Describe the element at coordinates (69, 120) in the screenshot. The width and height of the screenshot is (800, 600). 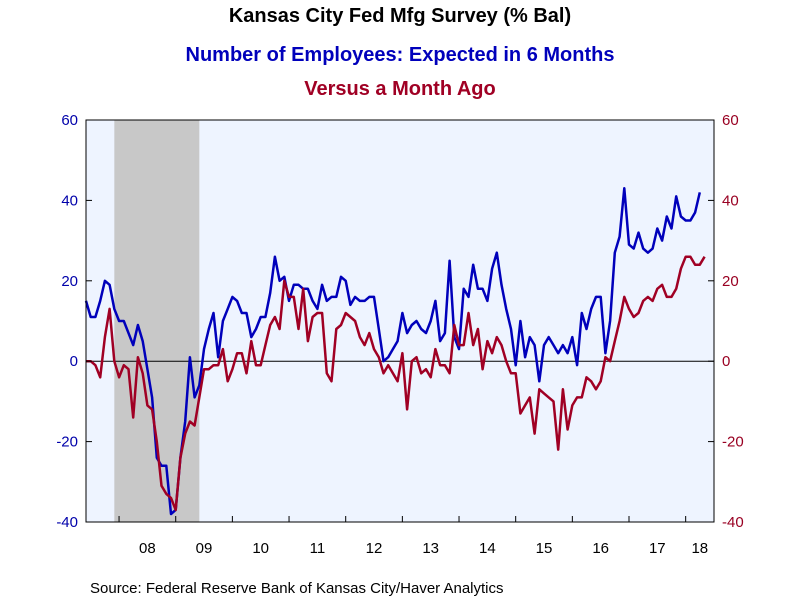
I see `y-tick-label-left: 60` at that location.